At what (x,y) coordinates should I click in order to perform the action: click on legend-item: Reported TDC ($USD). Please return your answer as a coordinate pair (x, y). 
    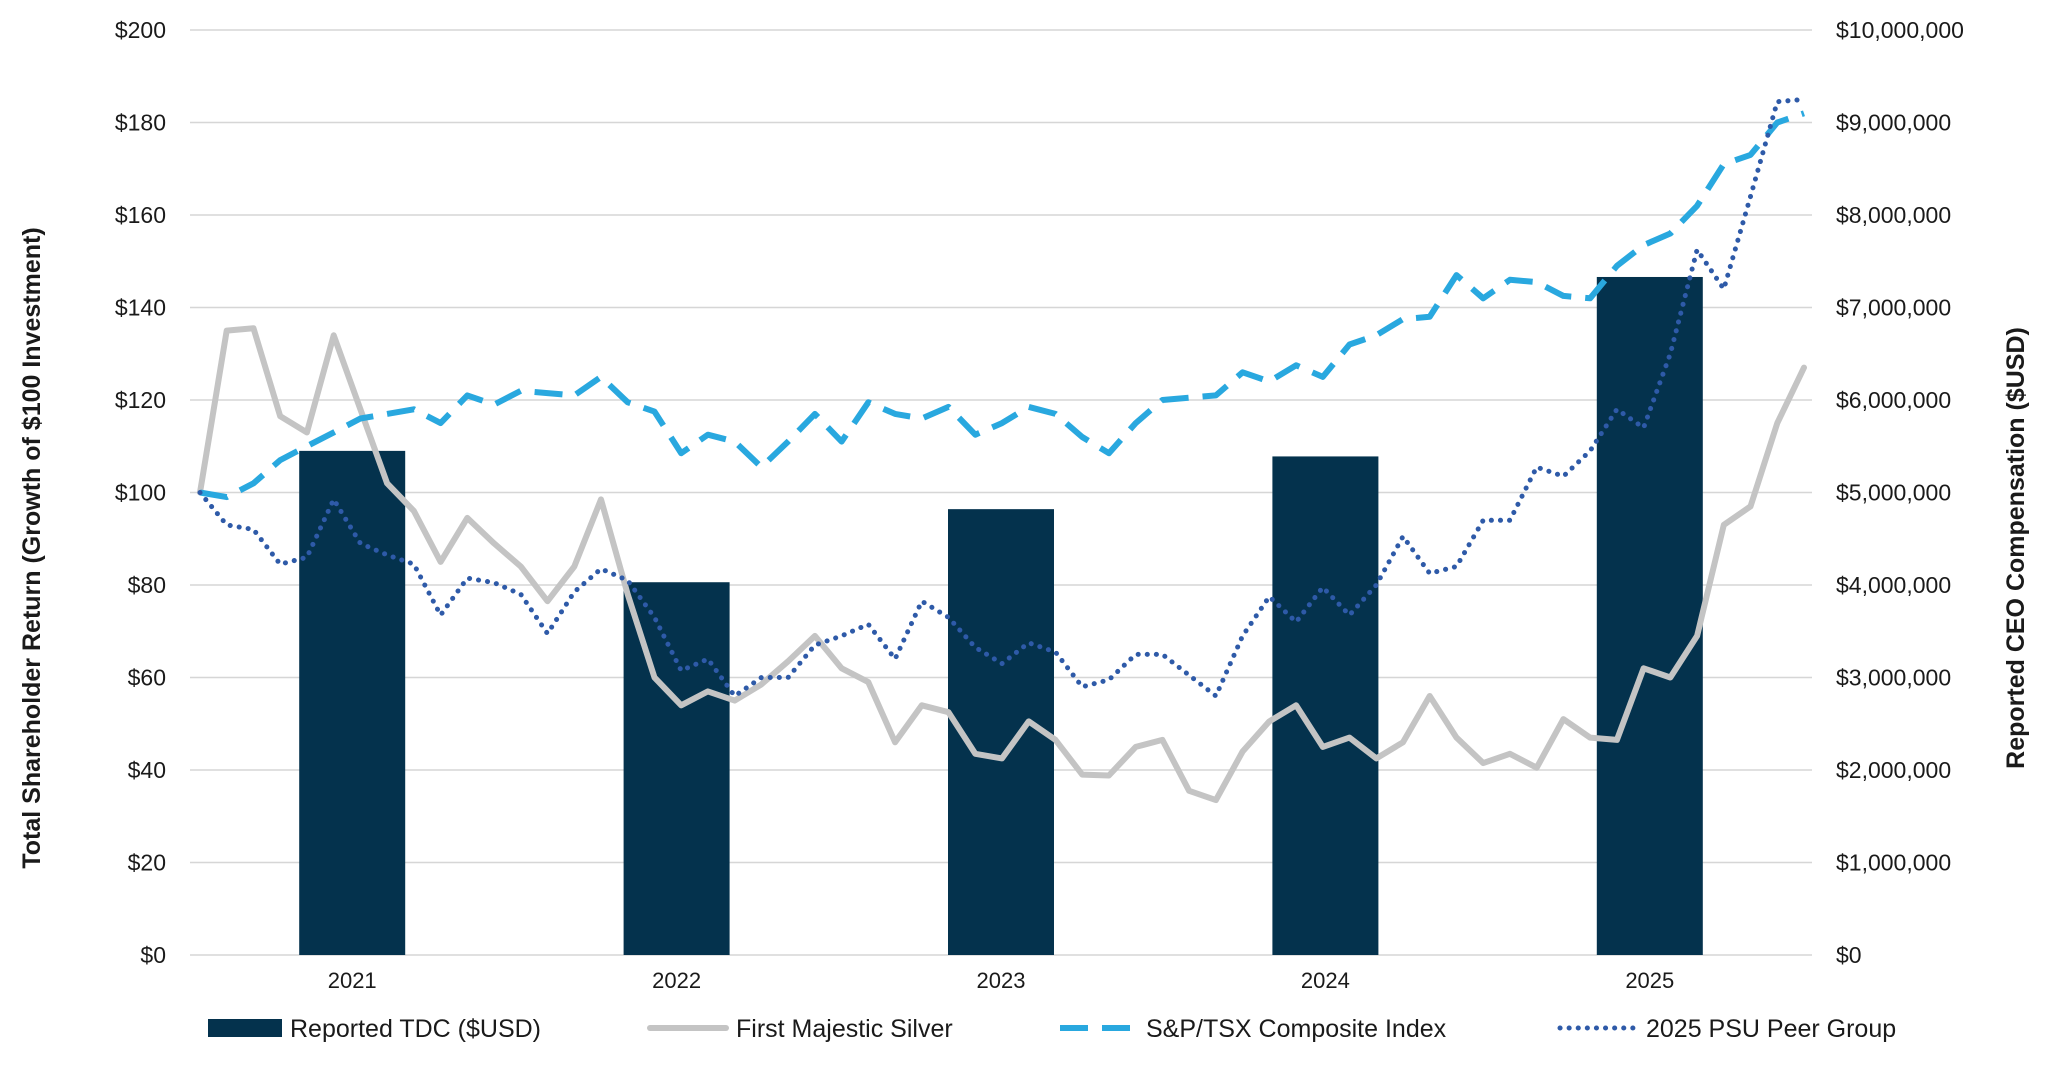
    Looking at the image, I should click on (374, 1029).